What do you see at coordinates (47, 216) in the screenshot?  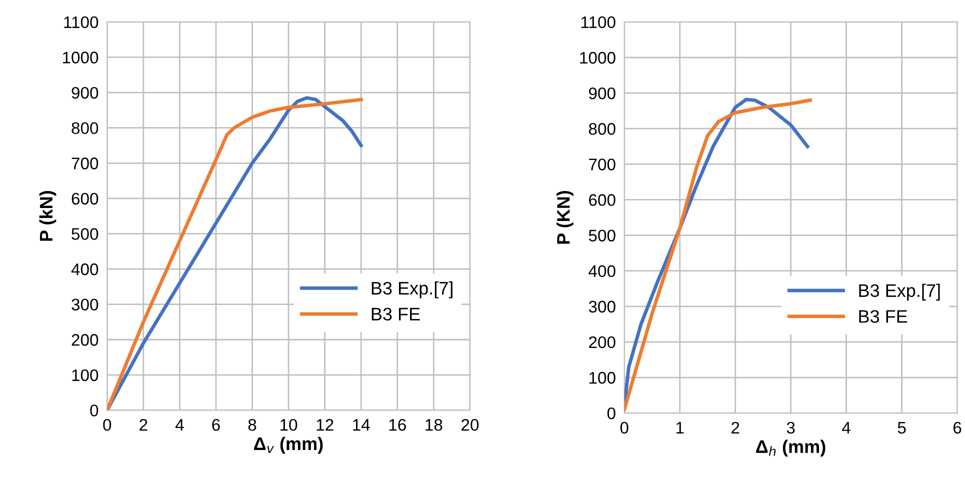 I see `y-axis-title: P (kN)` at bounding box center [47, 216].